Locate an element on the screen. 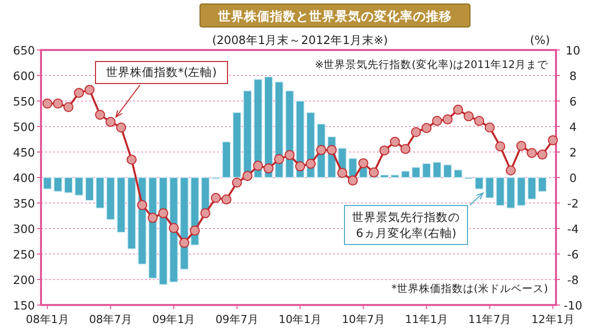 The width and height of the screenshot is (590, 330). y-tick-label: 500 is located at coordinates (24, 127).